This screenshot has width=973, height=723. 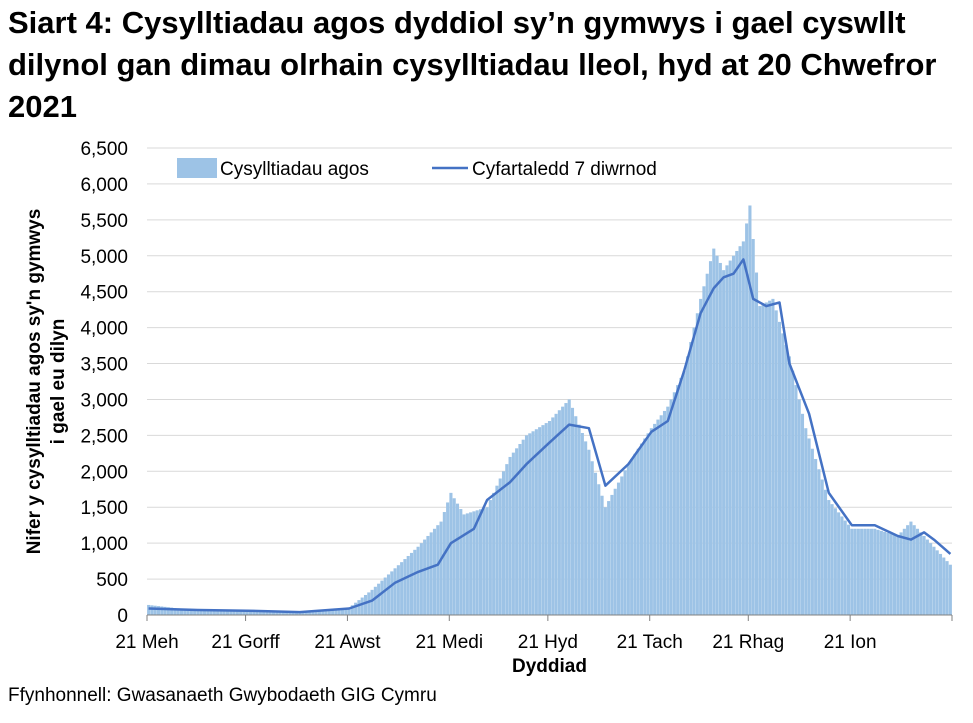 What do you see at coordinates (449, 642) in the screenshot?
I see `x-tick-label: 21 Medi` at bounding box center [449, 642].